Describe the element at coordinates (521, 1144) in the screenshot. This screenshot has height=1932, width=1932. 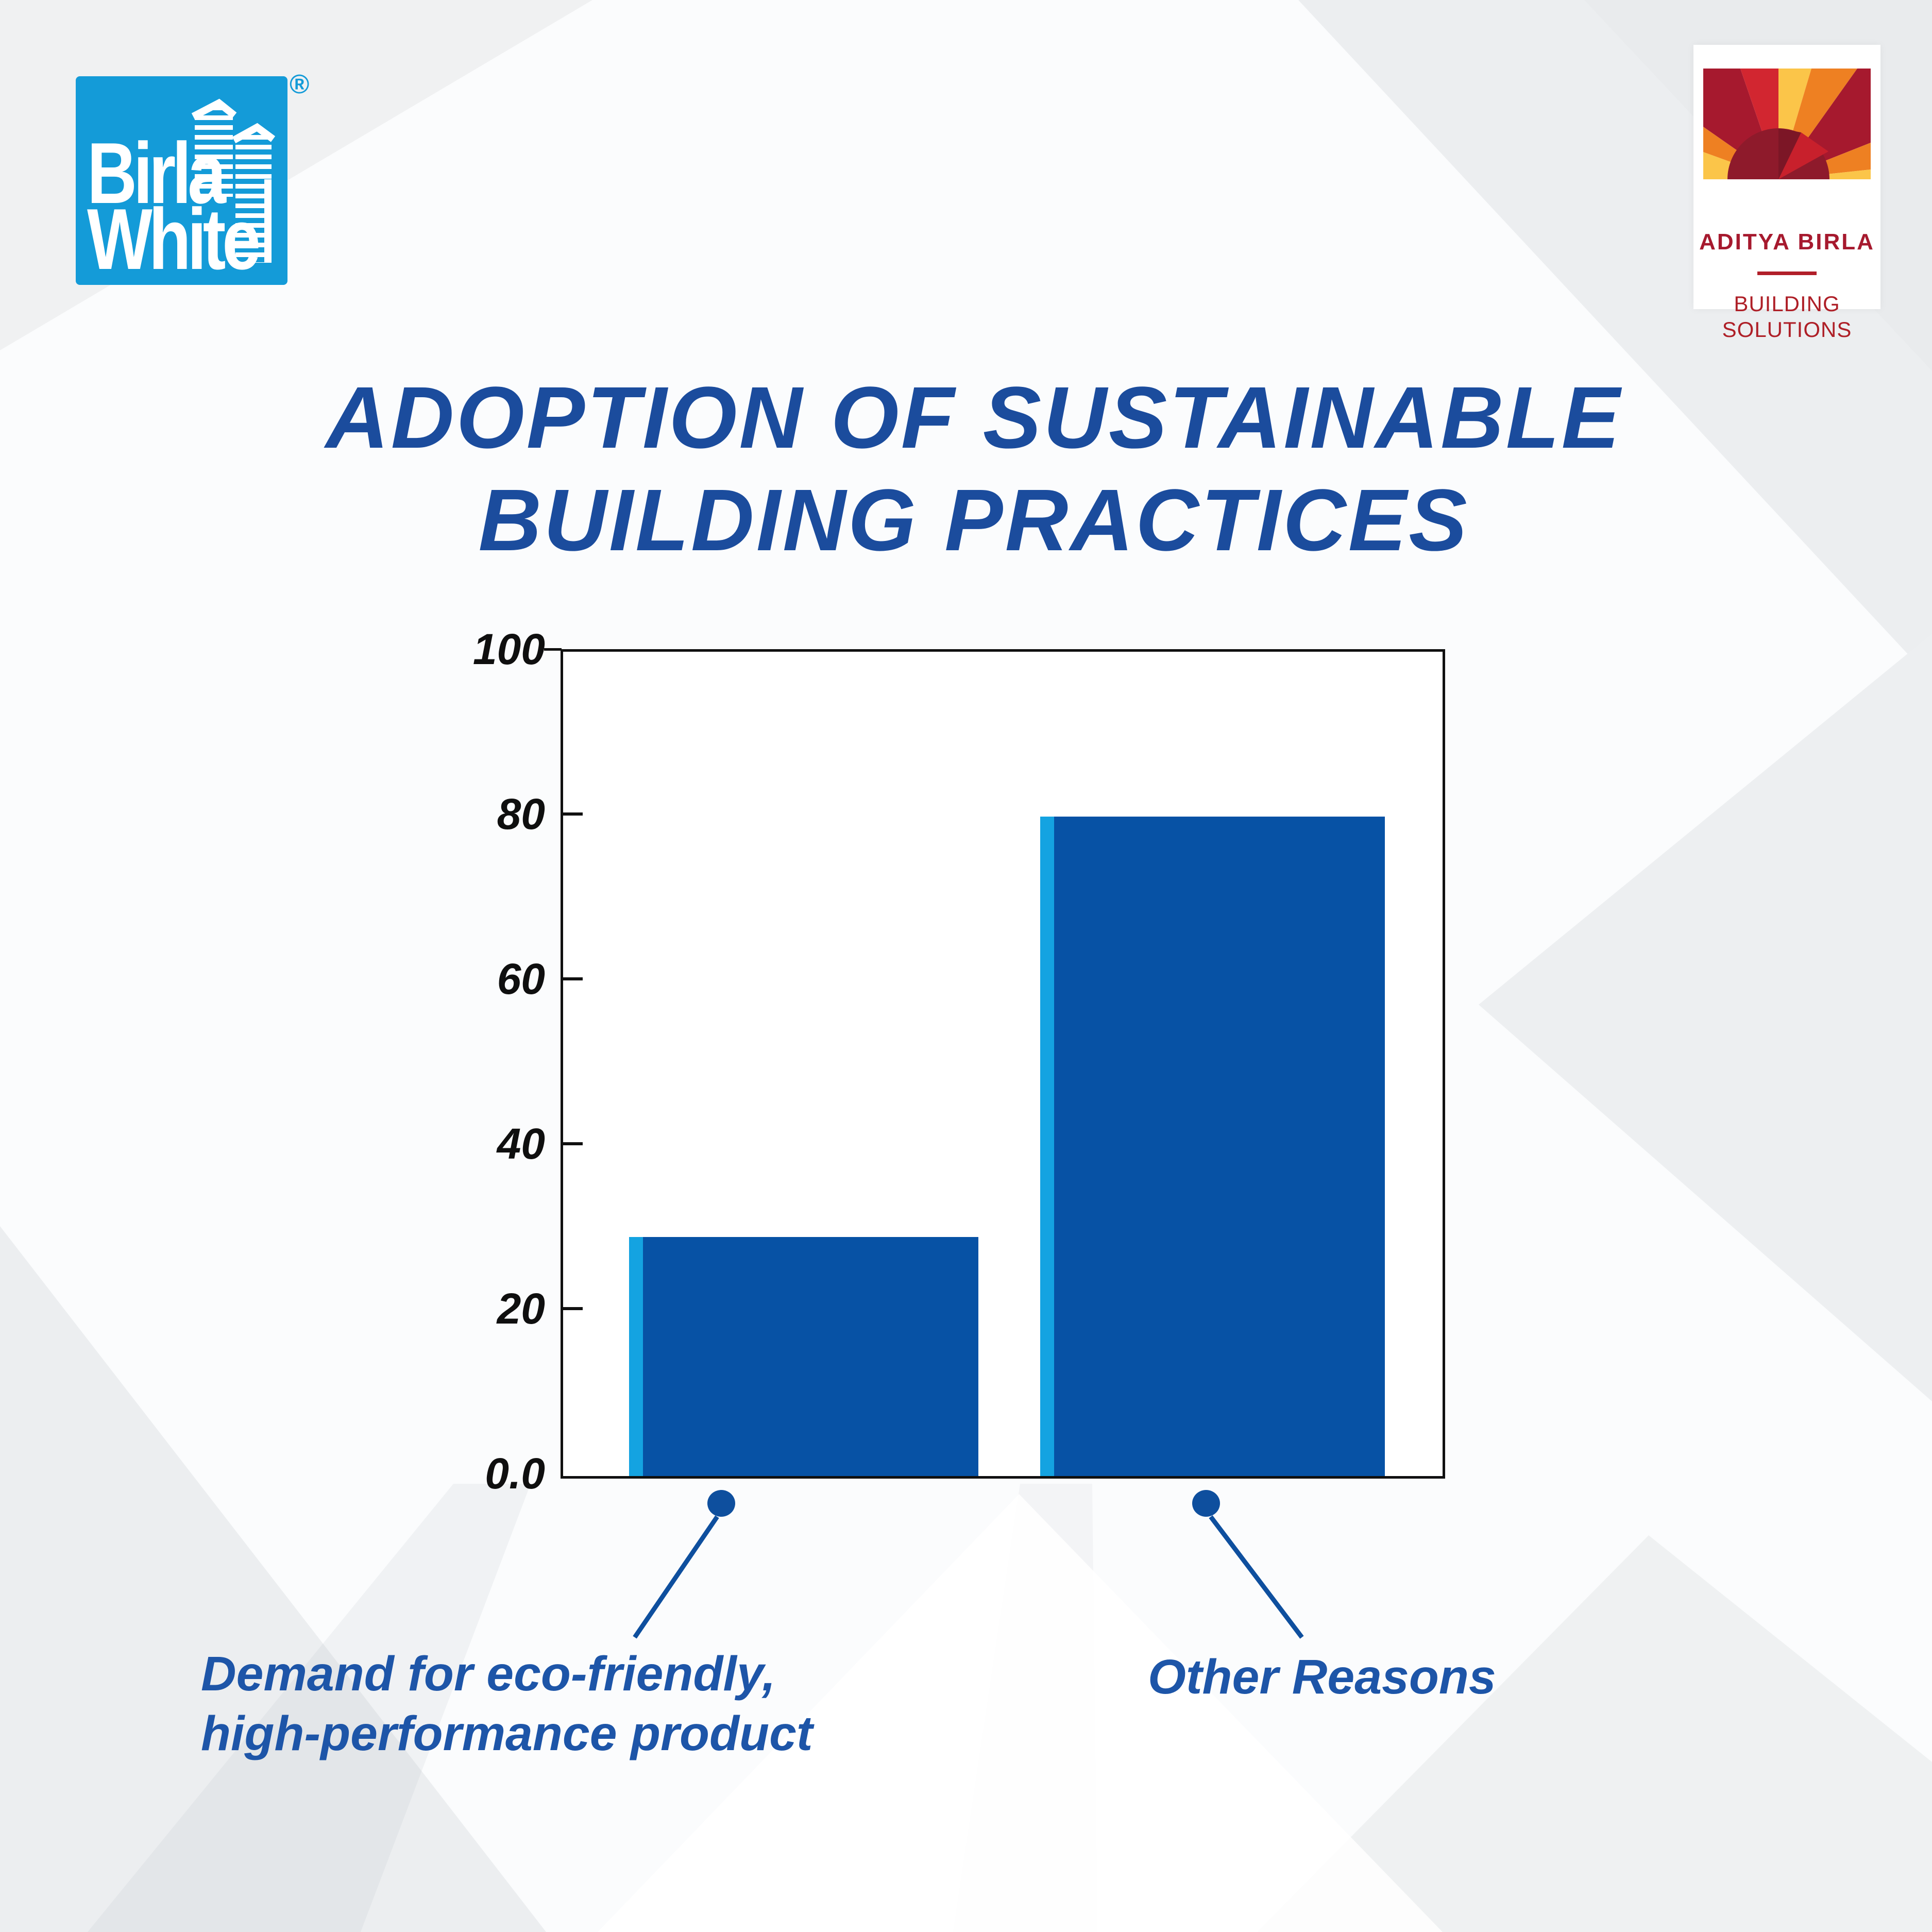
I see `y-tick-label: 40` at that location.